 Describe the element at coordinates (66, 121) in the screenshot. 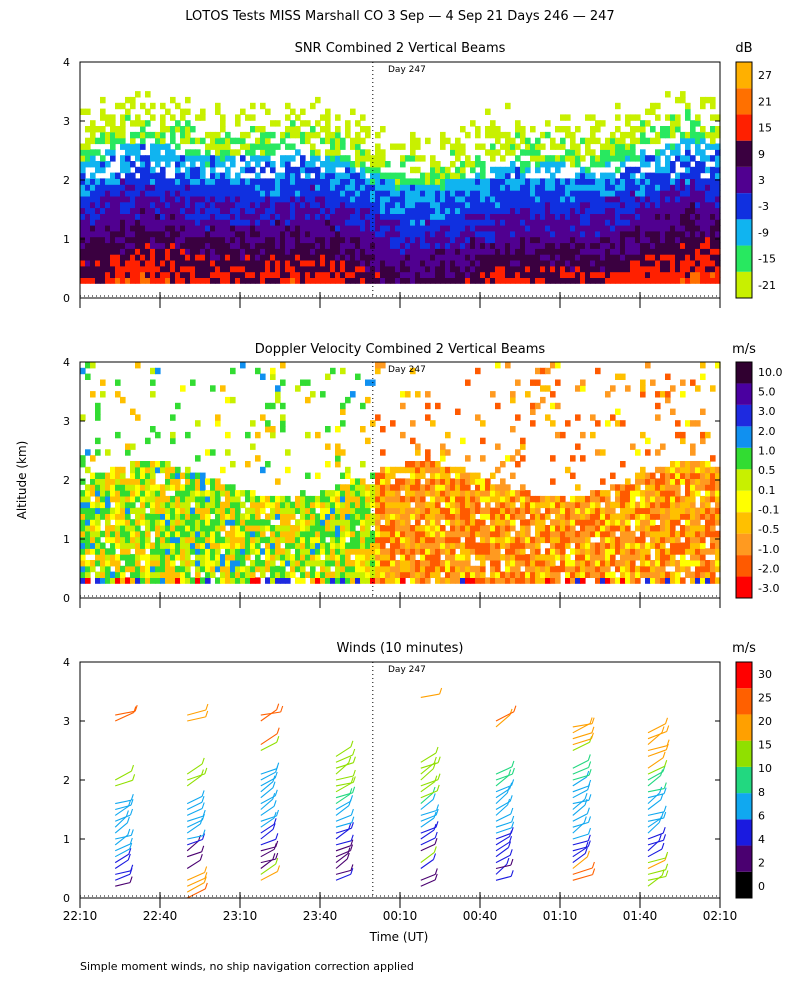

I see `y-tick-label: 3` at that location.